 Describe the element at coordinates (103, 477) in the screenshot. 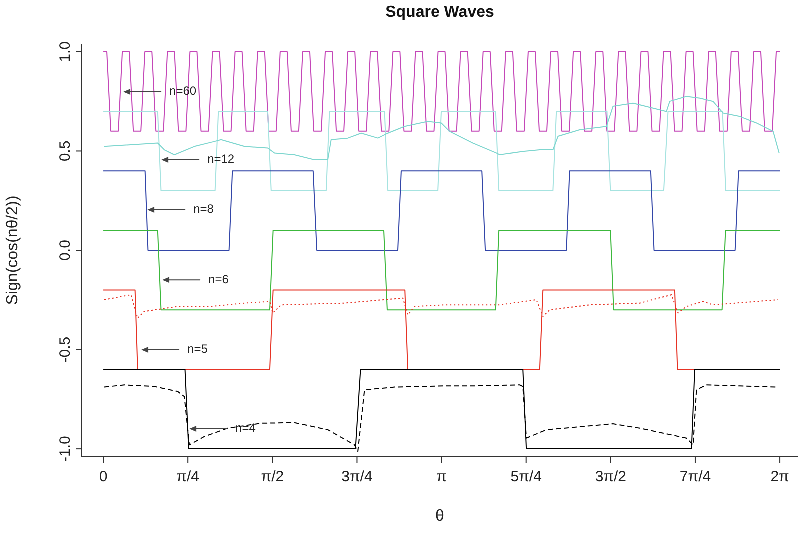

I see `x-tick-label: 0` at that location.